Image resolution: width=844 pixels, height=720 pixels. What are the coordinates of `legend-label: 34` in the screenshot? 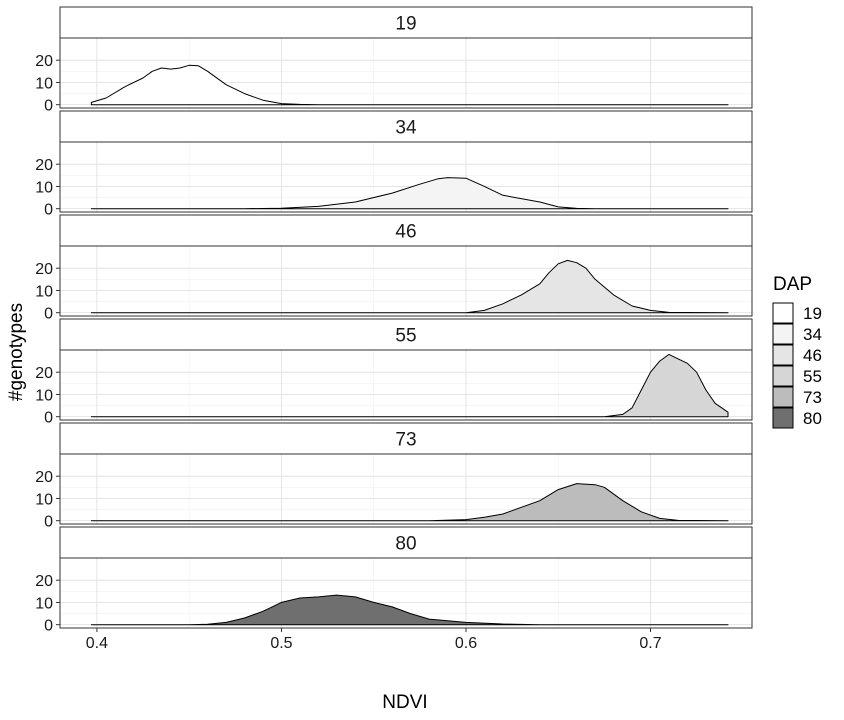 It's located at (812, 334).